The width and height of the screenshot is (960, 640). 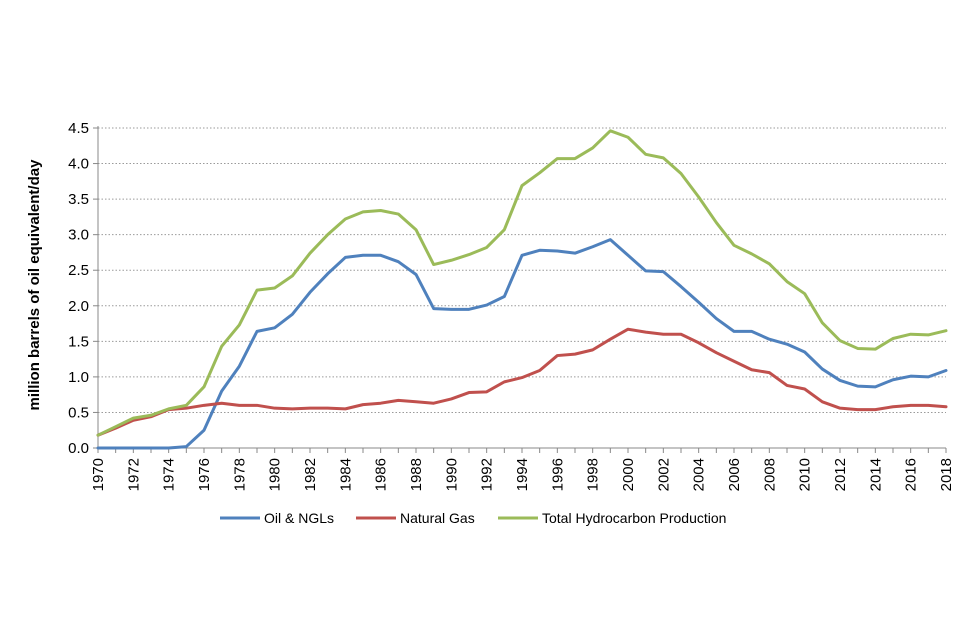 What do you see at coordinates (78, 164) in the screenshot?
I see `y-tick-label: 4.0` at bounding box center [78, 164].